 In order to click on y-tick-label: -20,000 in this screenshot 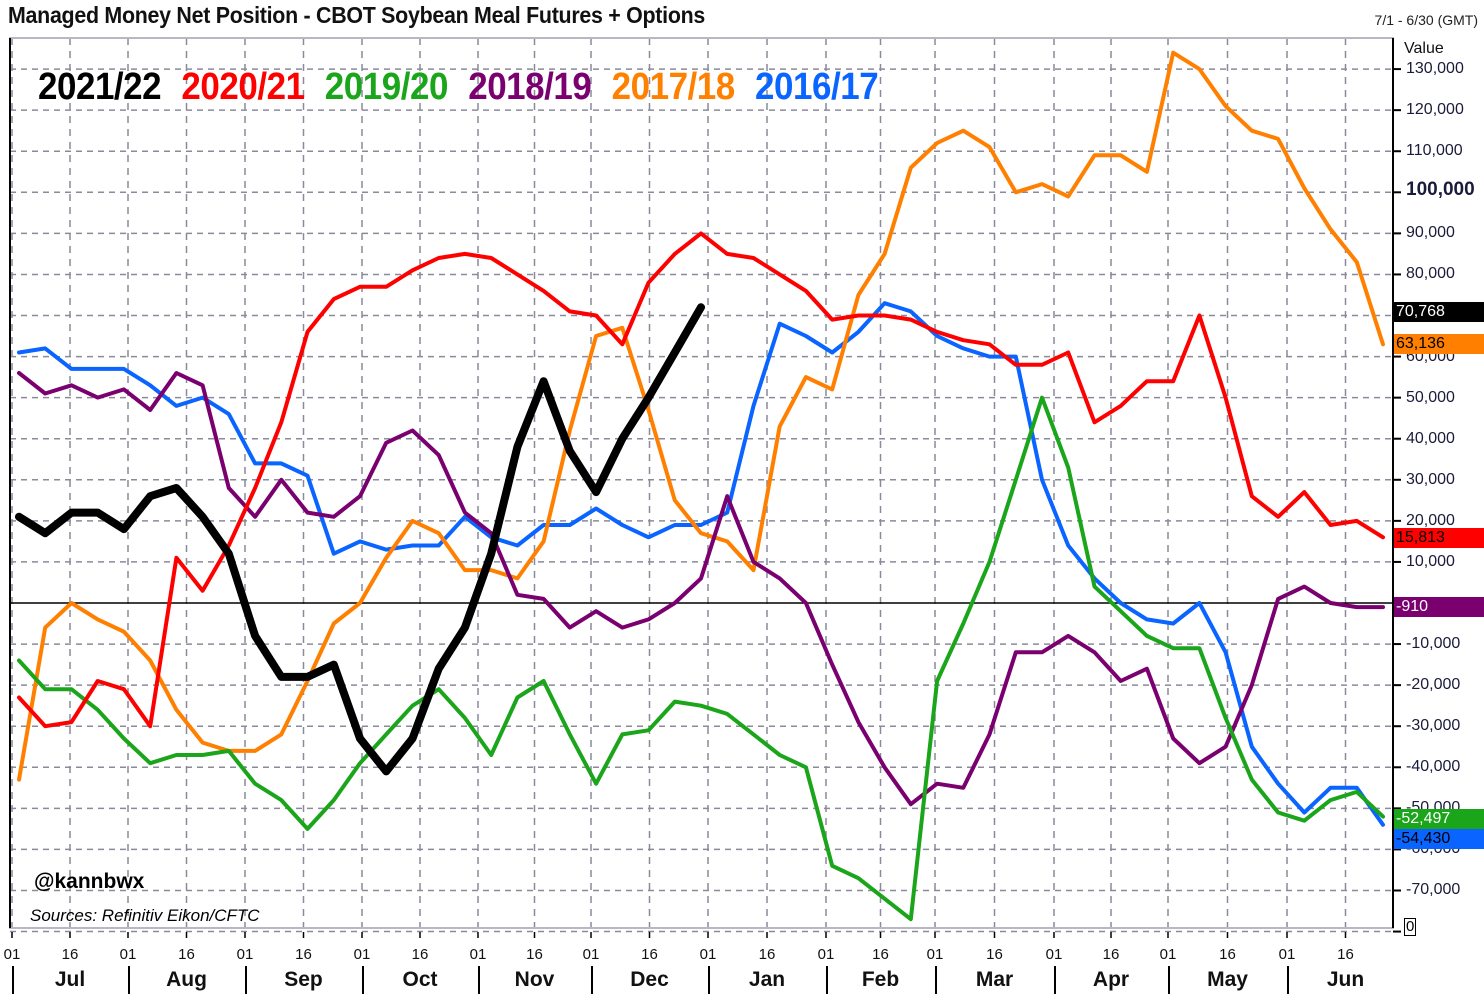, I will do `click(1433, 685)`.